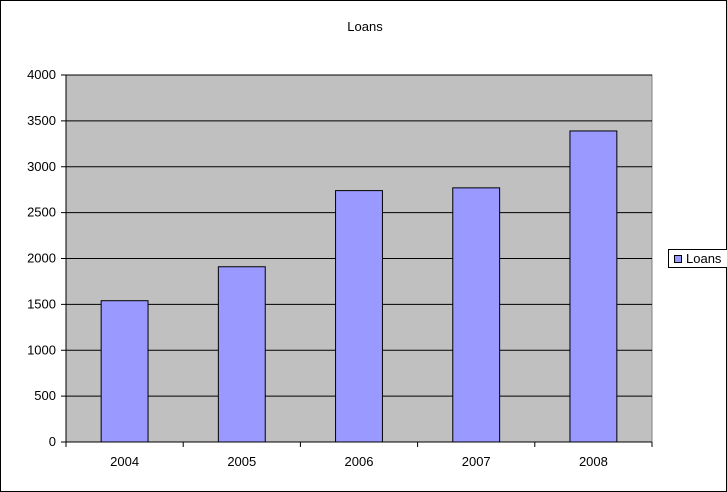 The image size is (727, 492). What do you see at coordinates (41, 166) in the screenshot?
I see `y-tick-label: 3000` at bounding box center [41, 166].